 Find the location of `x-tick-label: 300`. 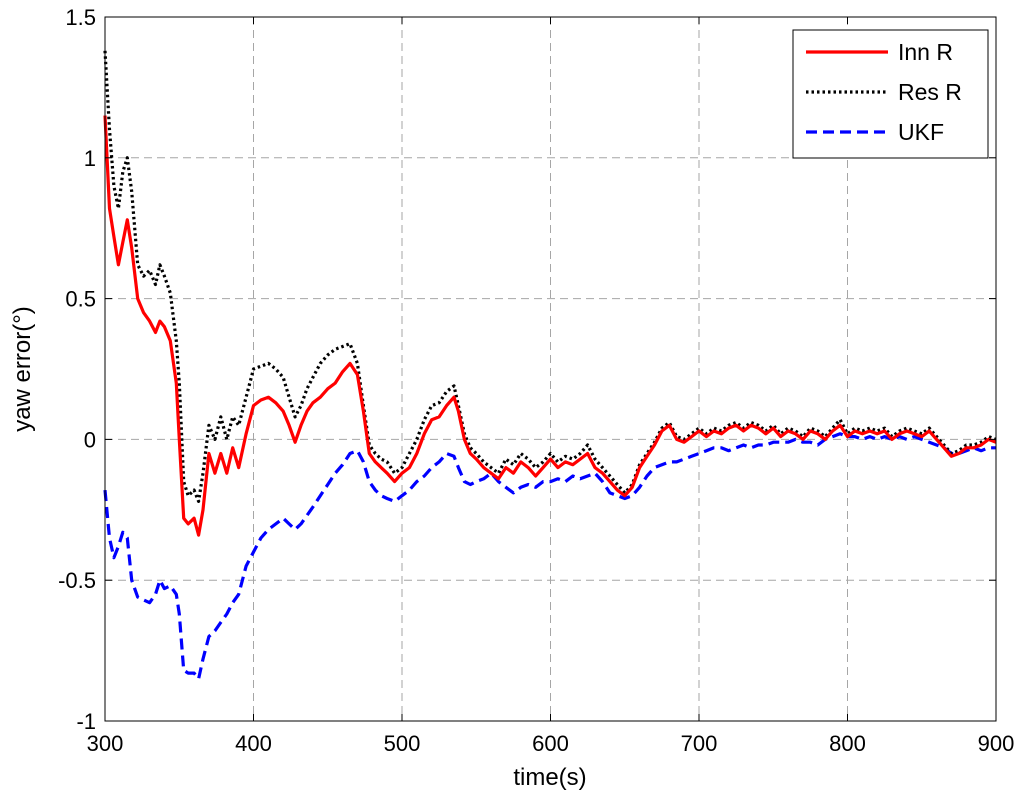

x-tick-label: 300 is located at coordinates (105, 743).